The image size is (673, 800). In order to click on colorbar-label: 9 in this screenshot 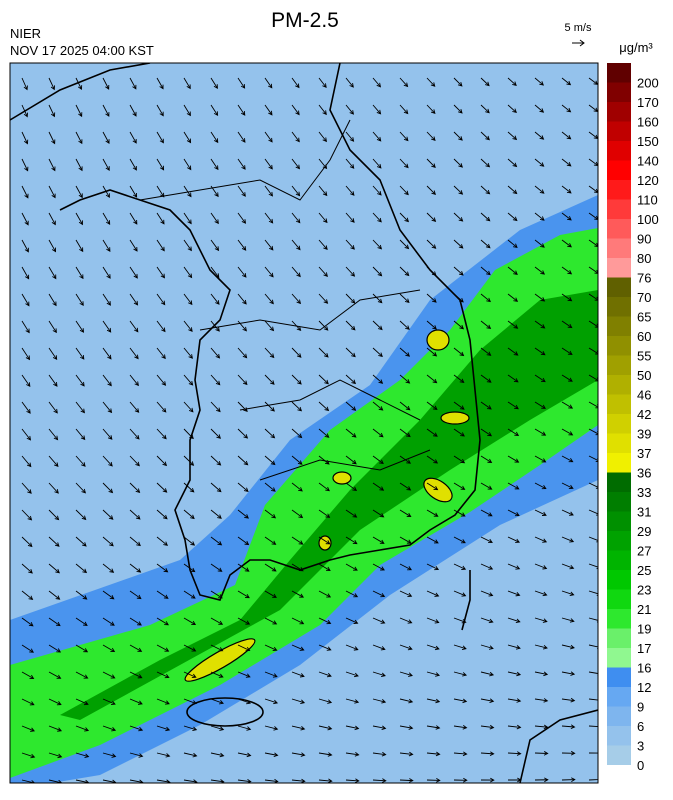, I will do `click(640, 707)`.